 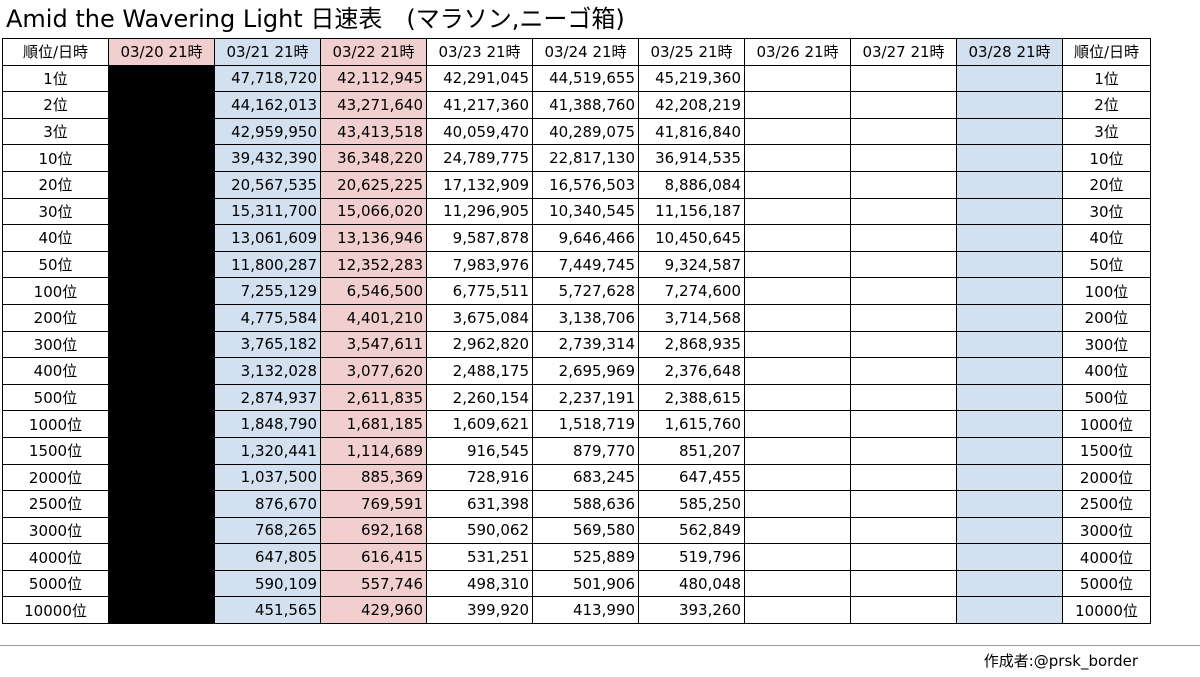 What do you see at coordinates (585, 131) in the screenshot?
I see `value-cell: 40,289,075` at bounding box center [585, 131].